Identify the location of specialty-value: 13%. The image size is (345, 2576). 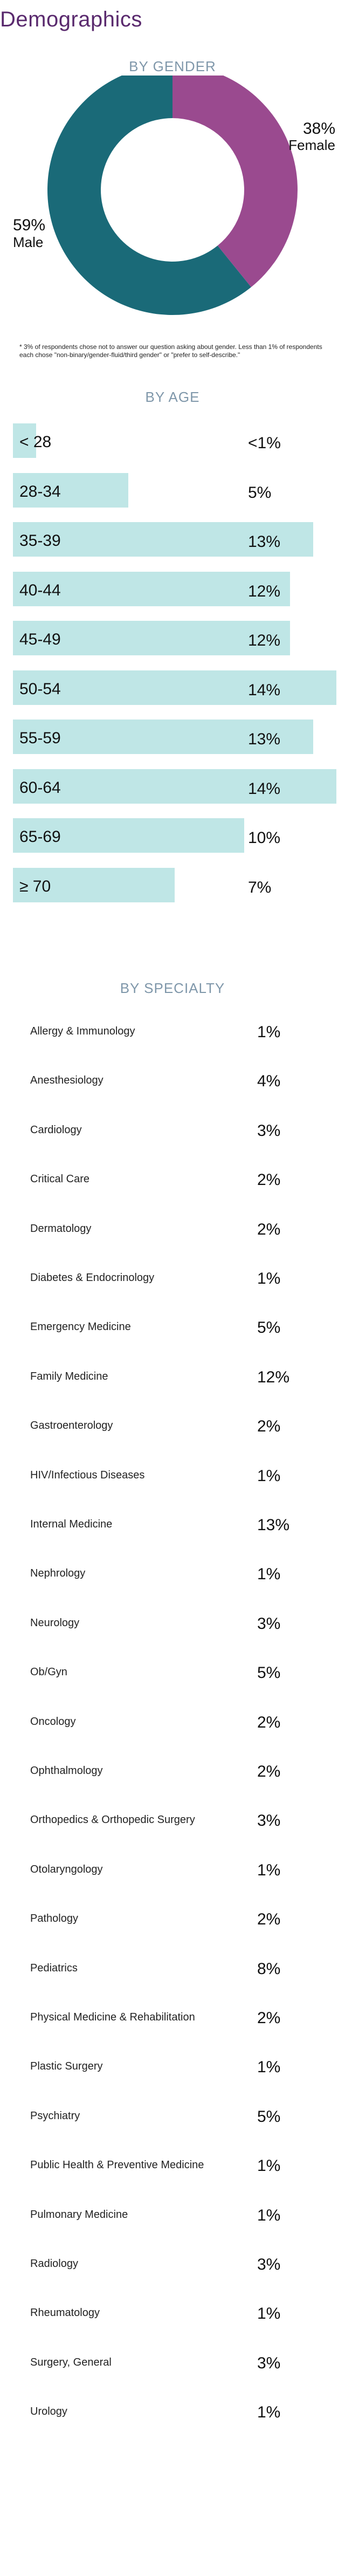
(273, 1525).